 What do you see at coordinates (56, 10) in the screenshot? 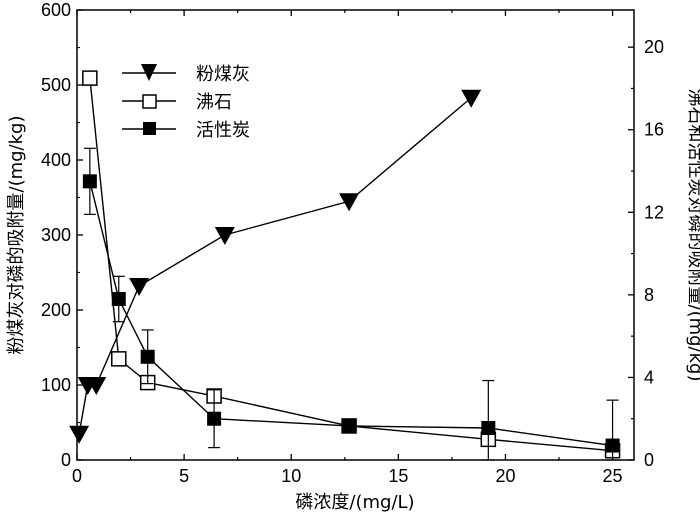
I see `y-left-tick-label: 600` at bounding box center [56, 10].